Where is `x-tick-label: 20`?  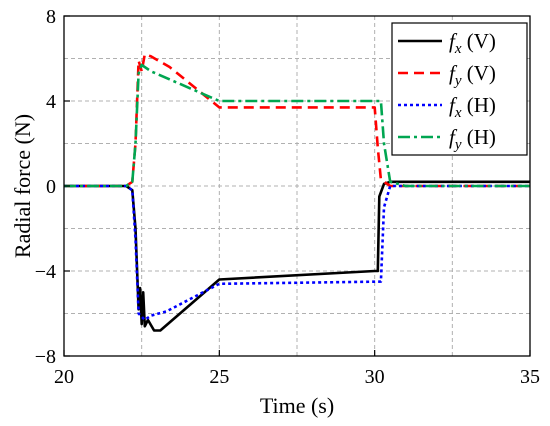 x-tick-label: 20 is located at coordinates (64, 377).